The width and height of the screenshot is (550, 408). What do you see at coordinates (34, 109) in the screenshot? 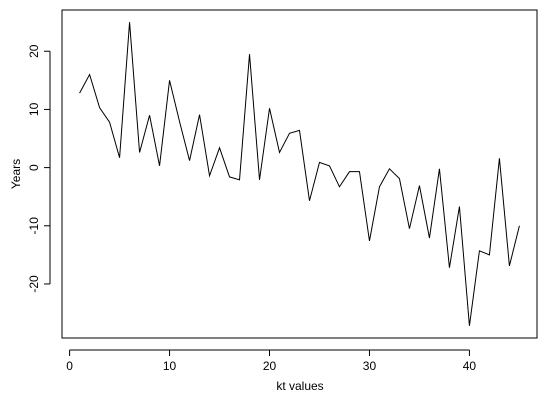
I see `y-tick-label: 10` at bounding box center [34, 109].